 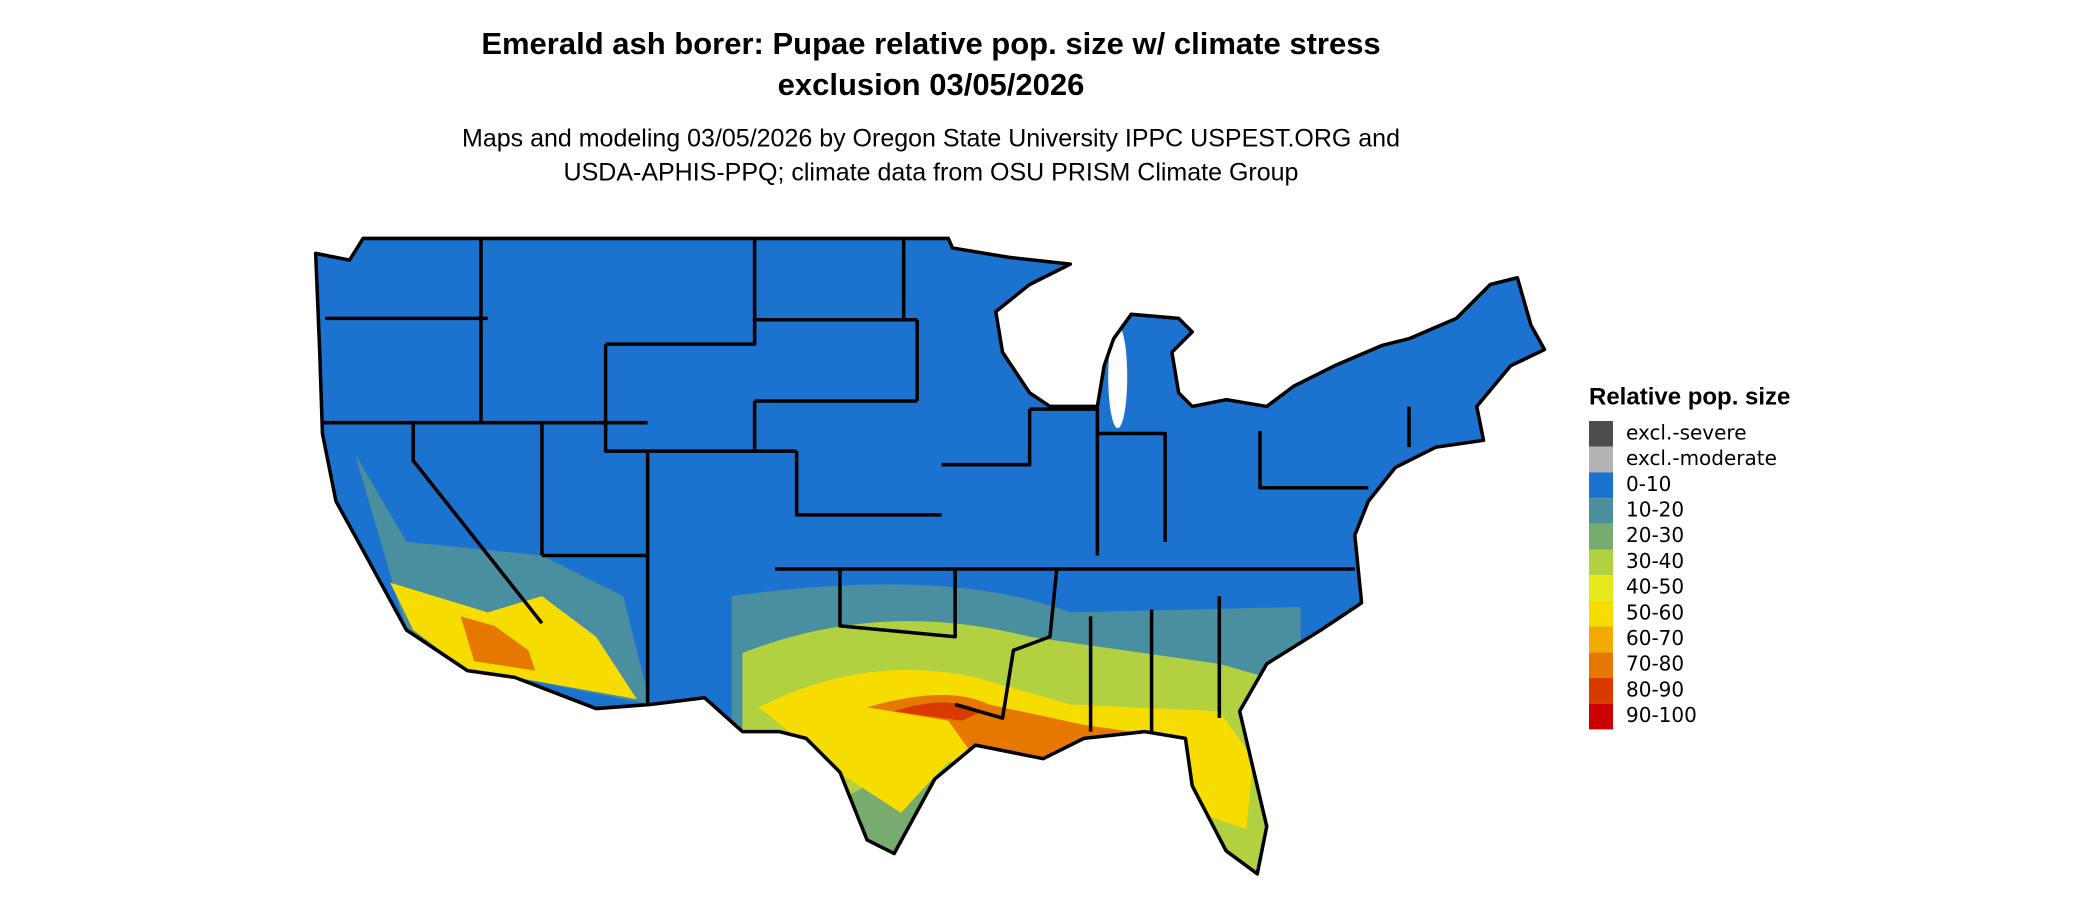 I want to click on legend-label: 10-20, so click(x=1655, y=509).